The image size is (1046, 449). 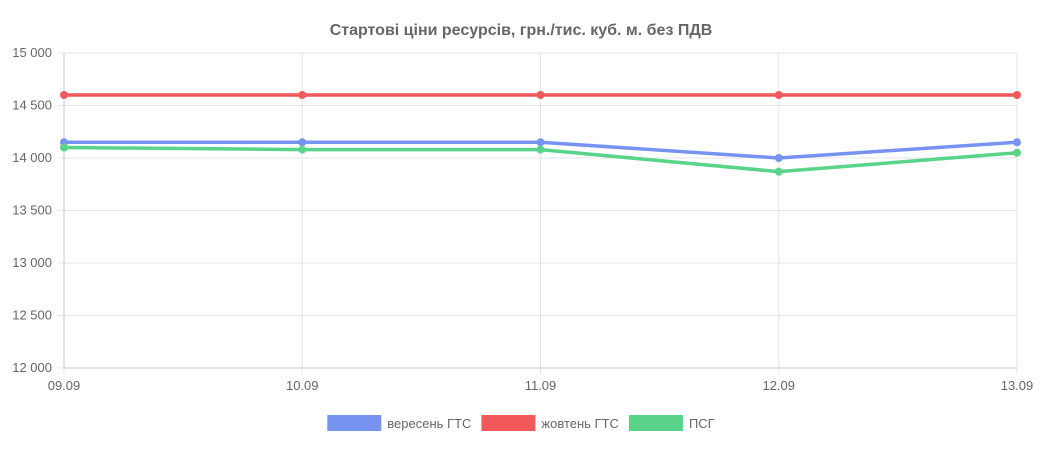 What do you see at coordinates (778, 385) in the screenshot?
I see `x-tick-label: 12.09` at bounding box center [778, 385].